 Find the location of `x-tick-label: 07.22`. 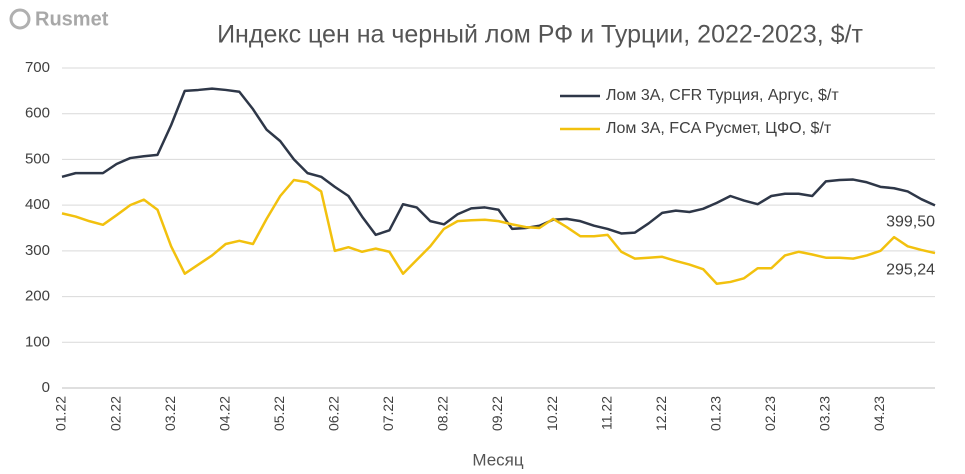

x-tick-label: 07.22 is located at coordinates (388, 413).